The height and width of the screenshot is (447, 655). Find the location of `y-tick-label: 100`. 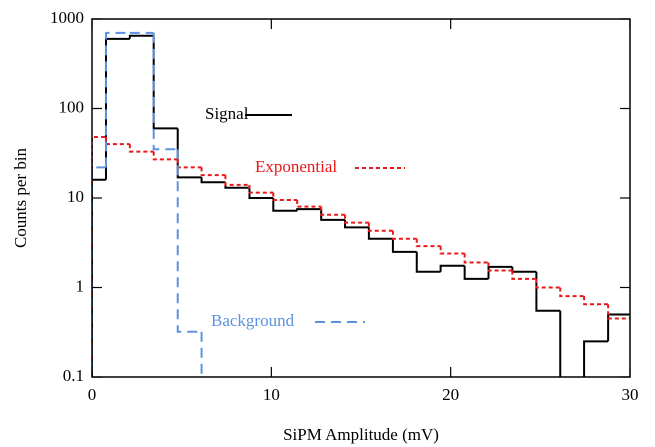

y-tick-label: 100 is located at coordinates (72, 106).